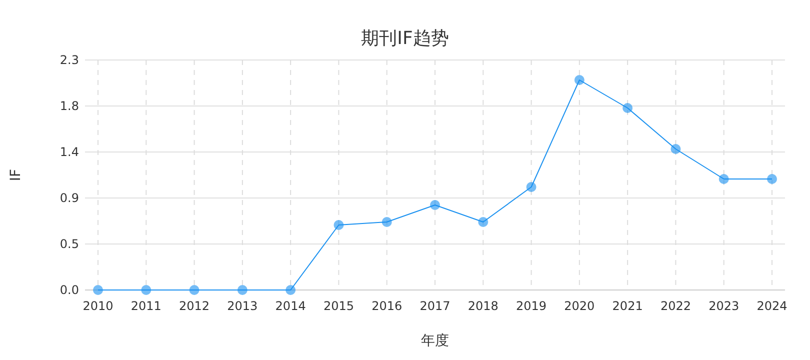 The width and height of the screenshot is (810, 360). What do you see at coordinates (387, 306) in the screenshot?
I see `x-tick-label: 2016` at bounding box center [387, 306].